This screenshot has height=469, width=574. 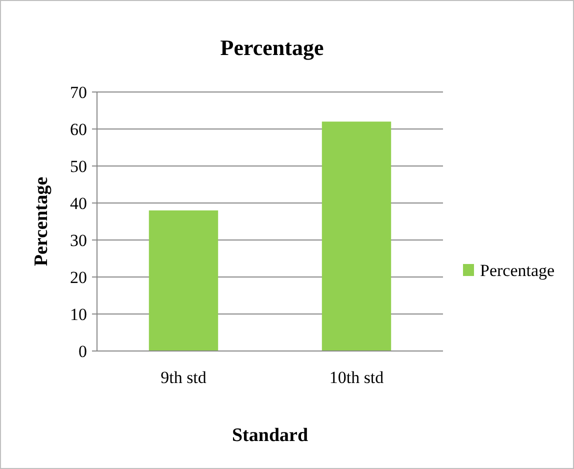 What do you see at coordinates (183, 377) in the screenshot?
I see `x-tick-label: 9th std` at bounding box center [183, 377].